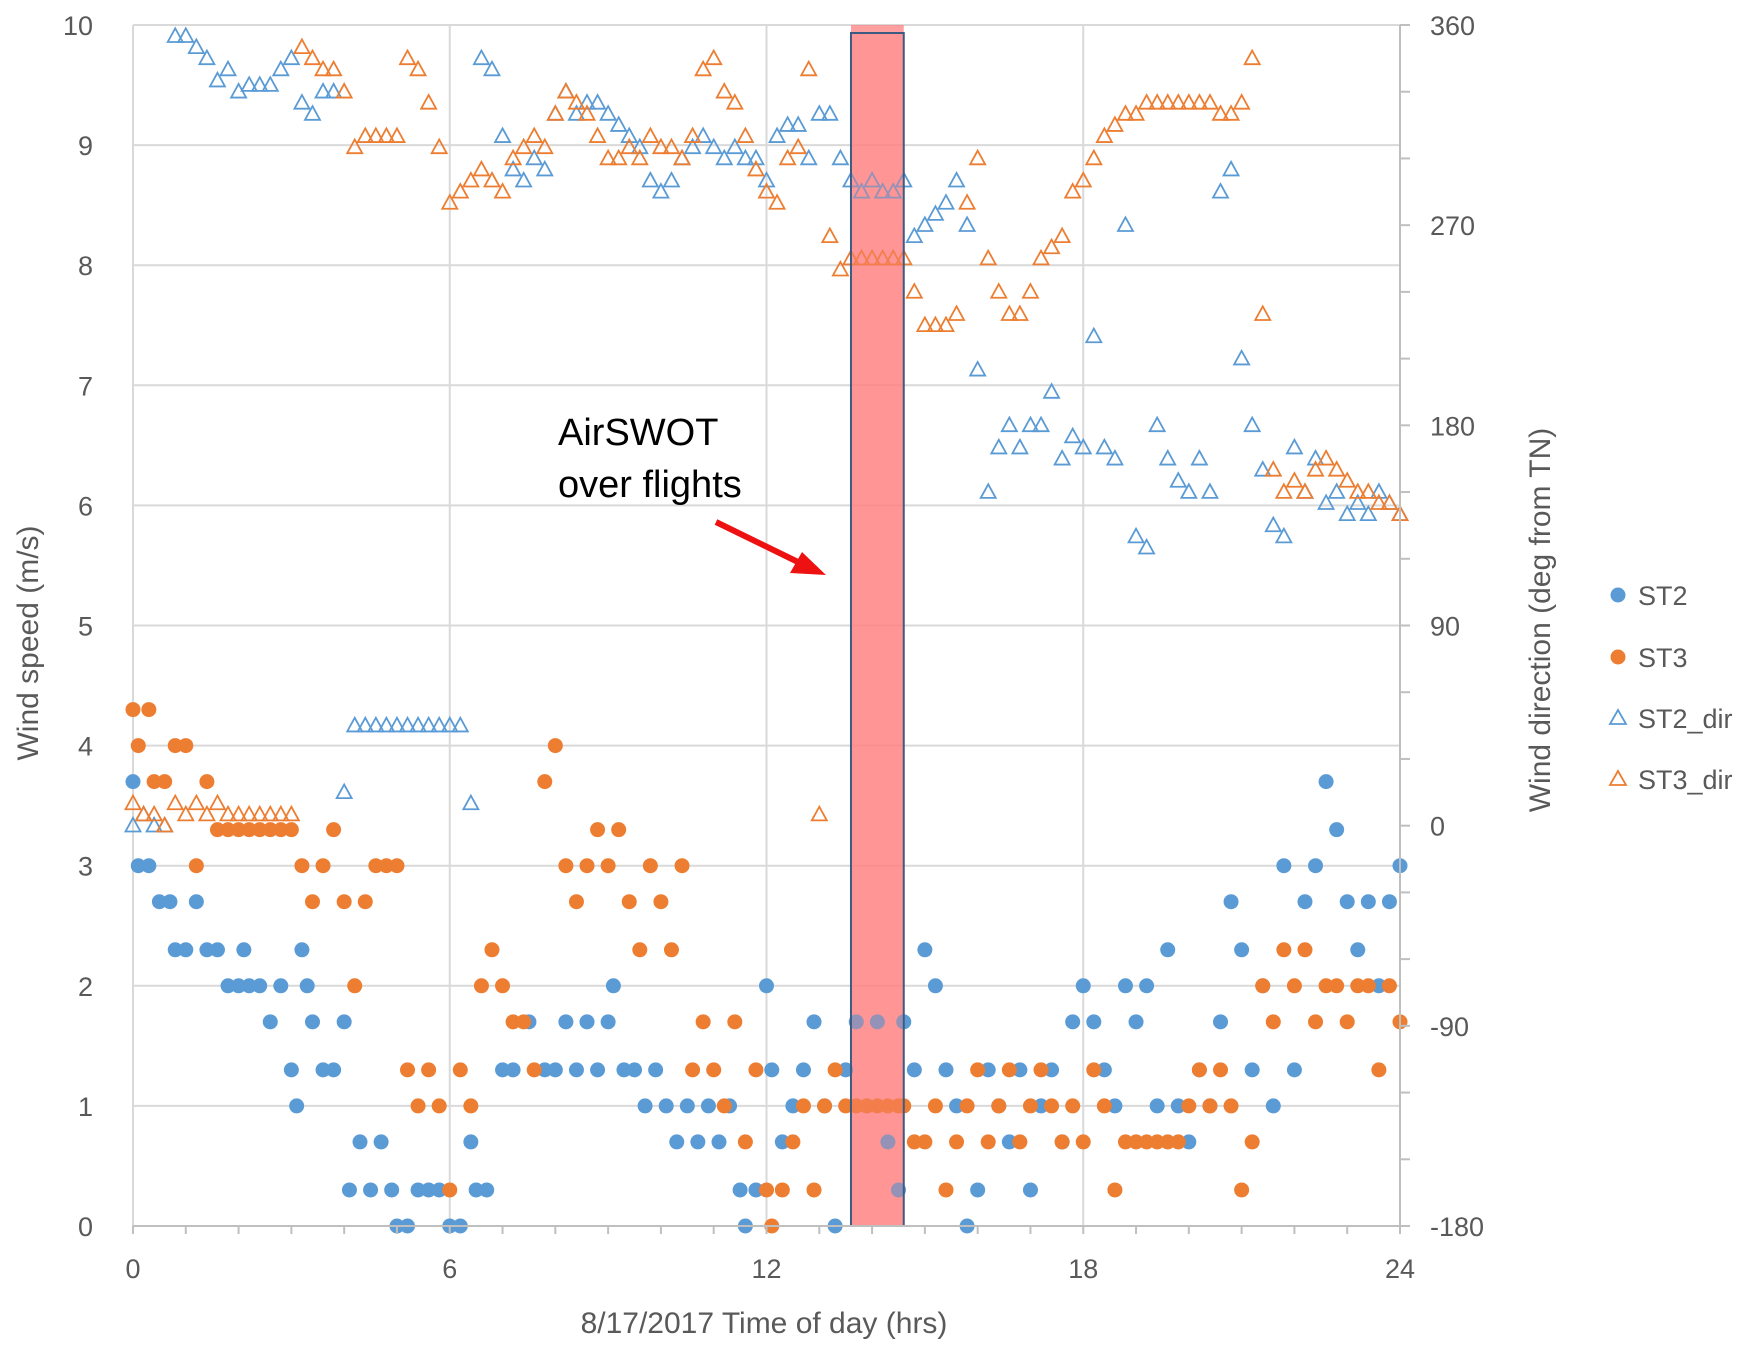  I want to click on y2-tick-label: 180, so click(1452, 426).